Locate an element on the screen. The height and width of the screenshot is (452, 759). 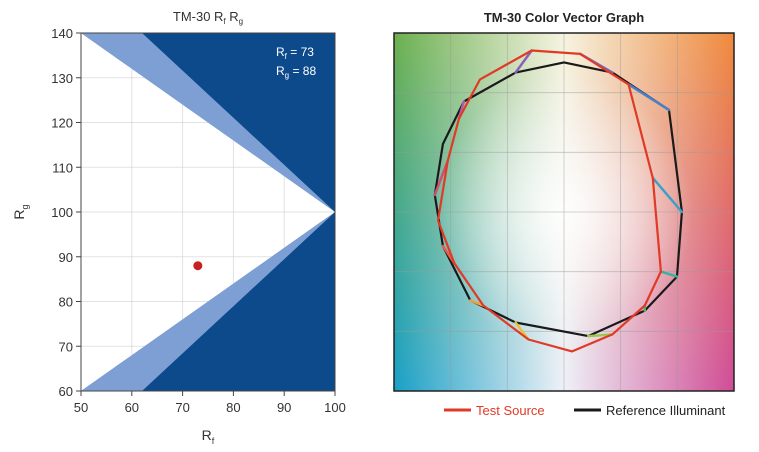
annotation-rg-sub: g is located at coordinates (287, 75).